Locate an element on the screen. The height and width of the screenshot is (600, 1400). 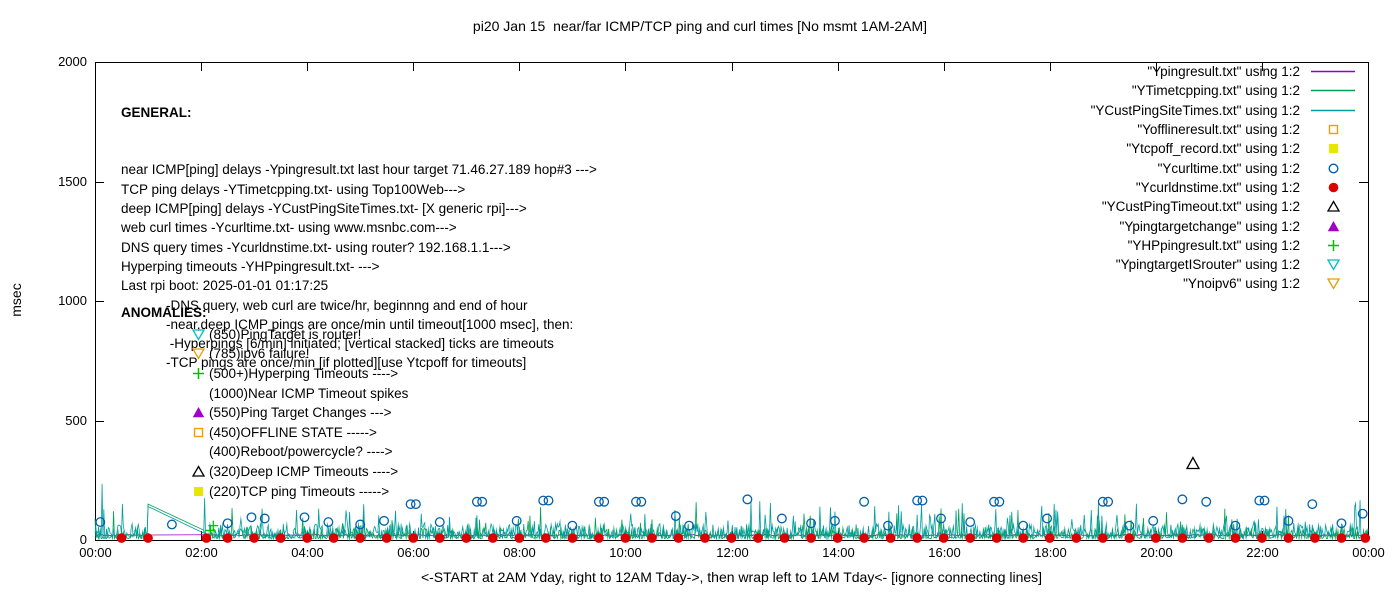
anomaly-text: (220)TCP ping Timeouts -----> is located at coordinates (299, 491).